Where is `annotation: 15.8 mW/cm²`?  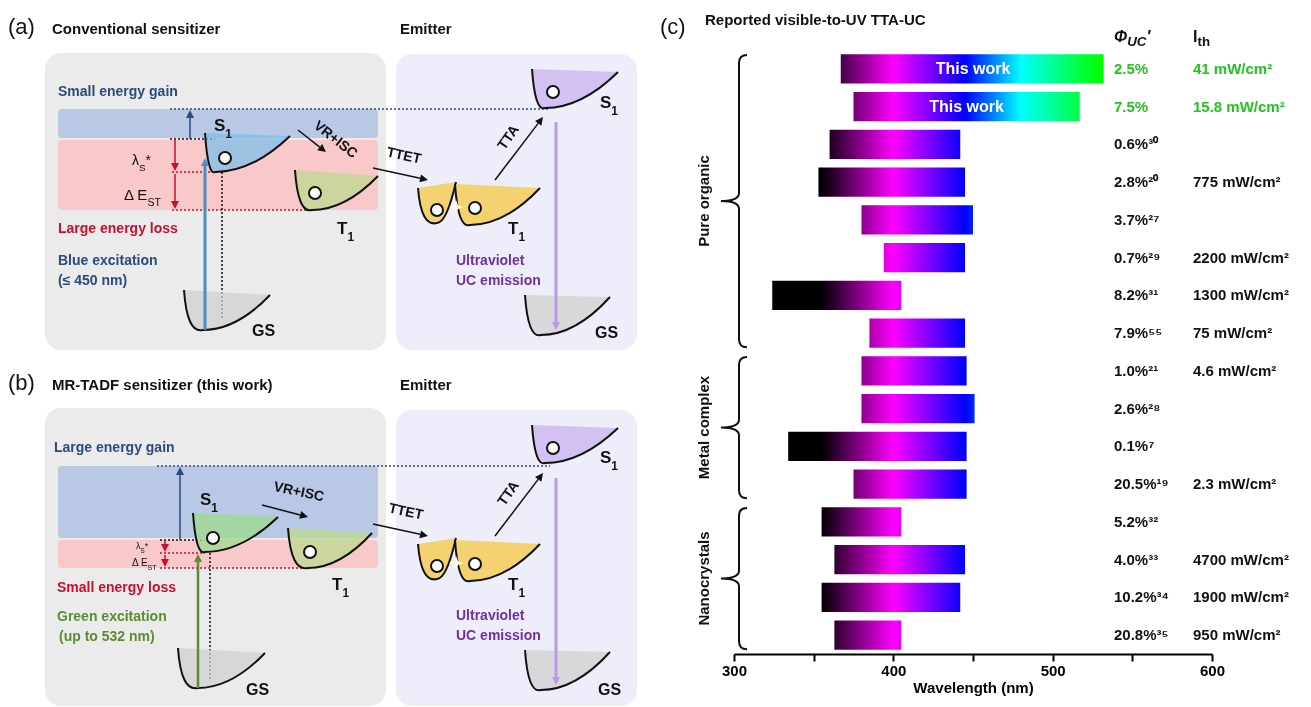
annotation: 15.8 mW/cm² is located at coordinates (1239, 106).